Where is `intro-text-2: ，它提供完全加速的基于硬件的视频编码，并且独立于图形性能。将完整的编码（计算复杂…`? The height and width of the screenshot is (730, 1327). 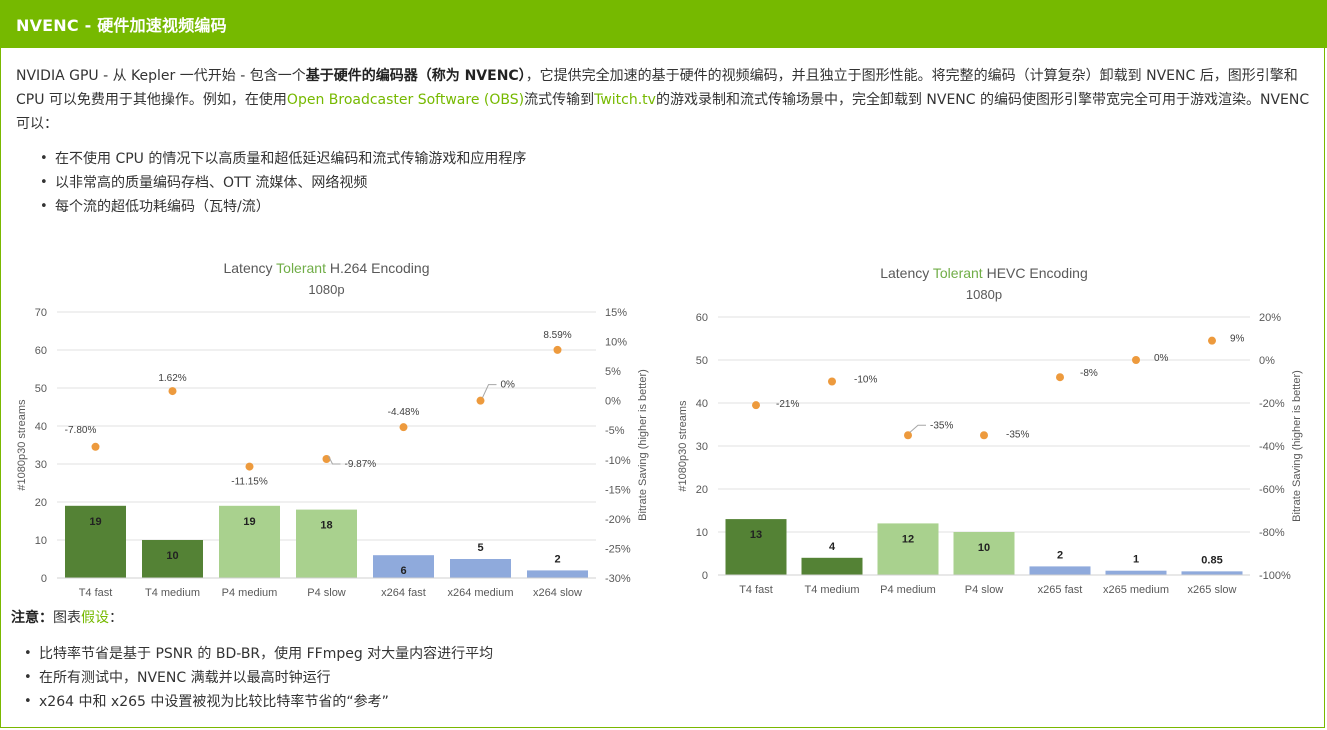
intro-text-2: ，它提供完全加速的基于硬件的视频编码，并且独立于图形性能。将完整的编码（计算复杂… is located at coordinates (657, 88).